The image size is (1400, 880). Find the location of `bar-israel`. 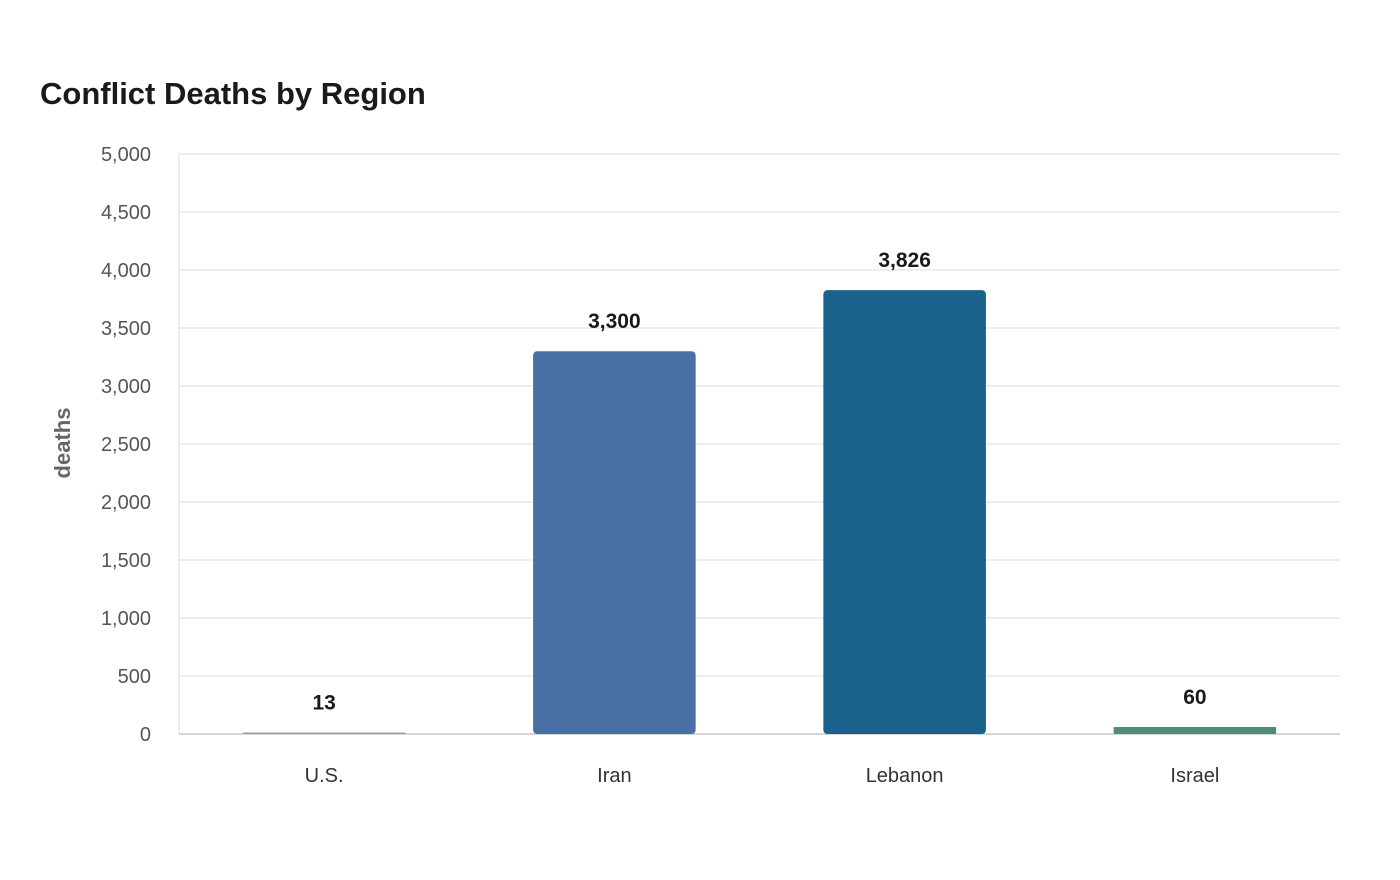

bar-israel is located at coordinates (1195, 730).